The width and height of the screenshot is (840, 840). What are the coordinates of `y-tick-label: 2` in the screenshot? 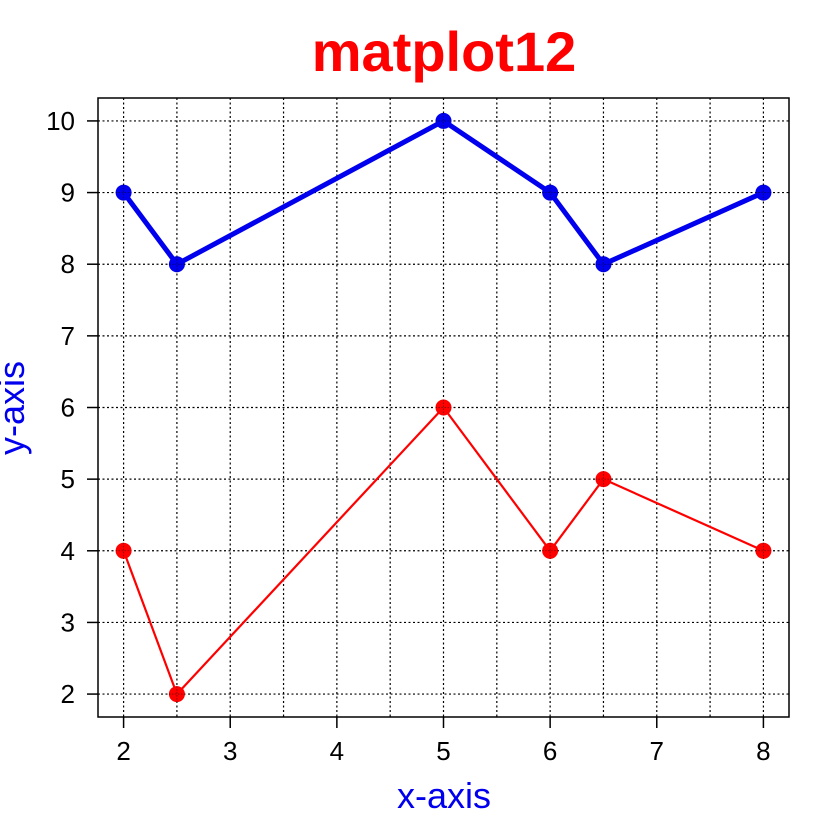 It's located at (68, 694).